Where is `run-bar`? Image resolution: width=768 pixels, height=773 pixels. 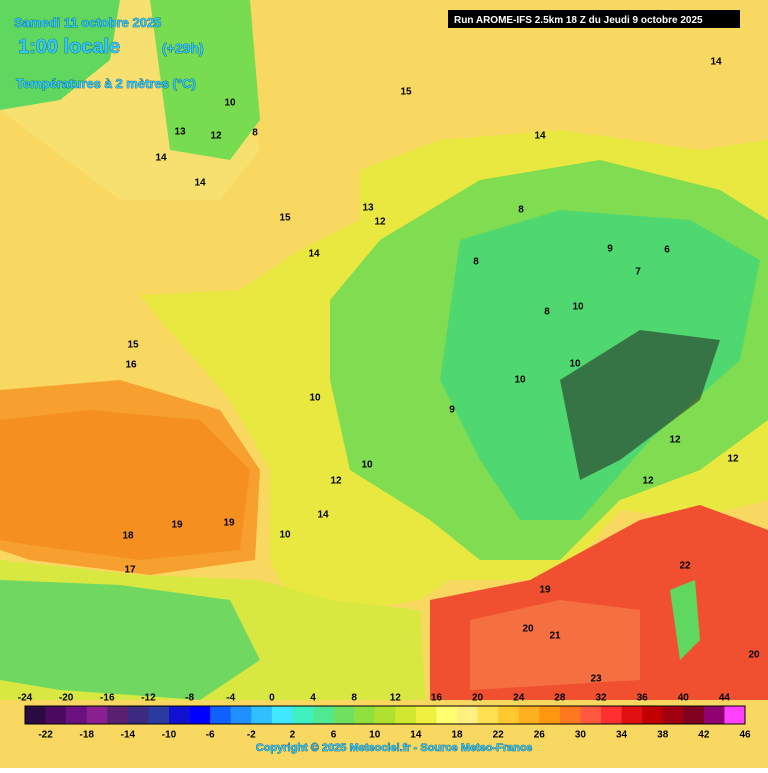
run-bar is located at coordinates (594, 19).